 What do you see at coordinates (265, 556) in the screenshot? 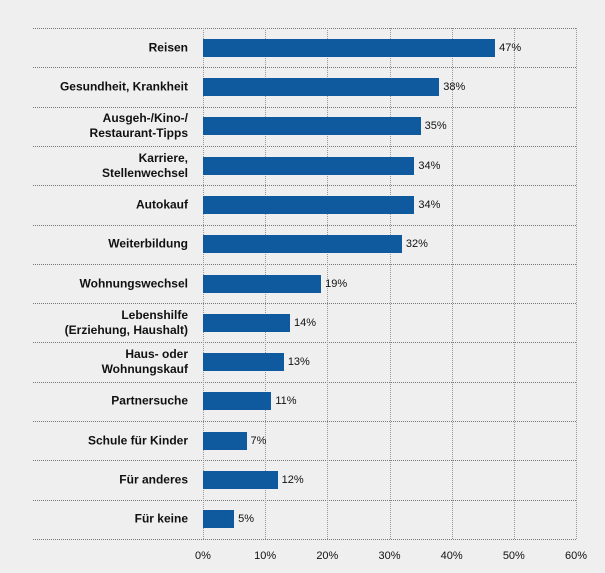
I see `x-tick-label: 10%` at bounding box center [265, 556].